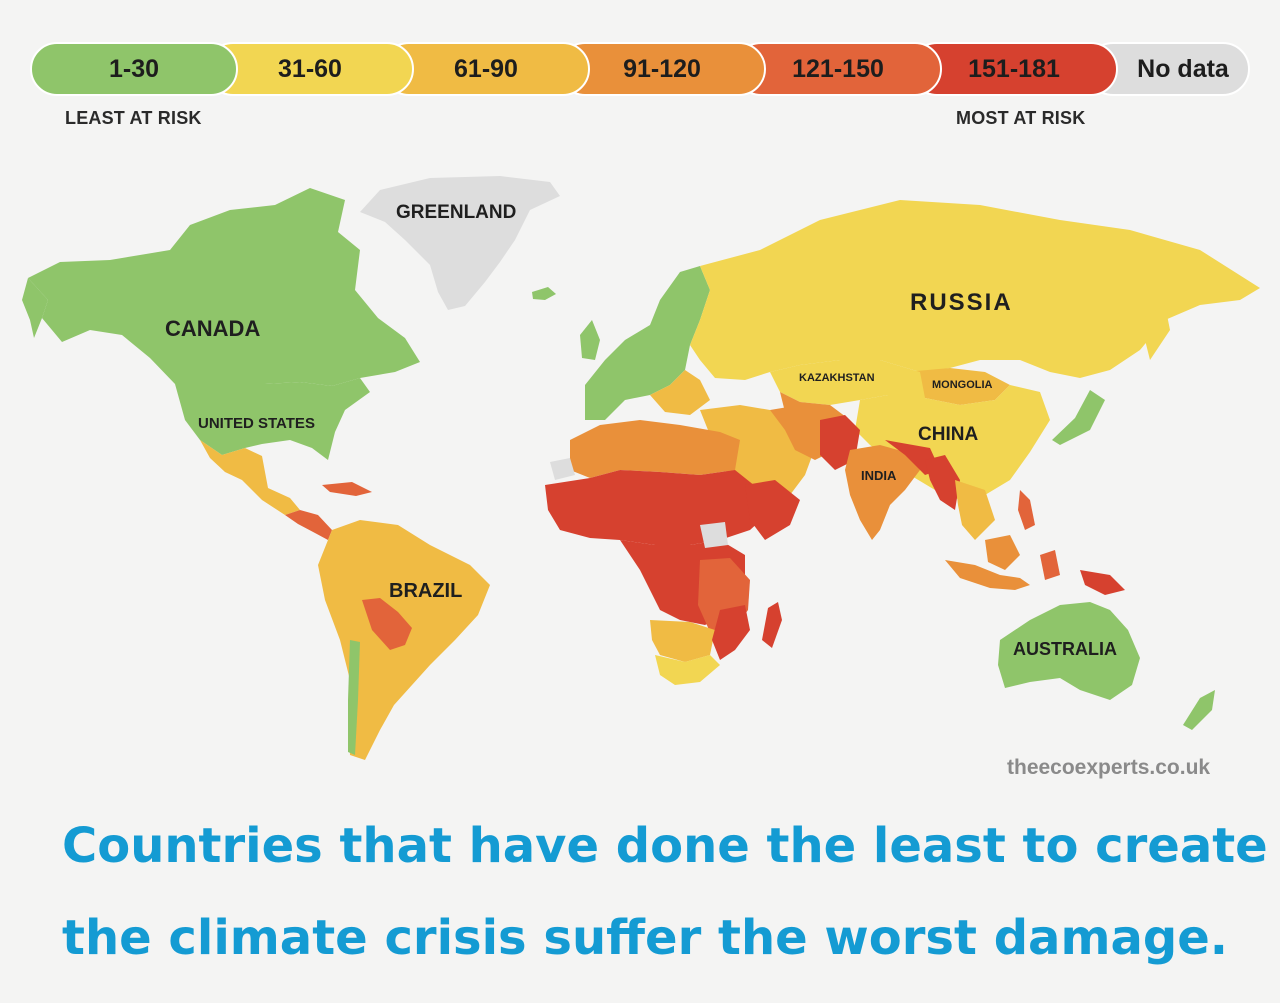 This screenshot has width=1280, height=1003. Describe the element at coordinates (714, 535) in the screenshot. I see `south-sudan-shape` at that location.